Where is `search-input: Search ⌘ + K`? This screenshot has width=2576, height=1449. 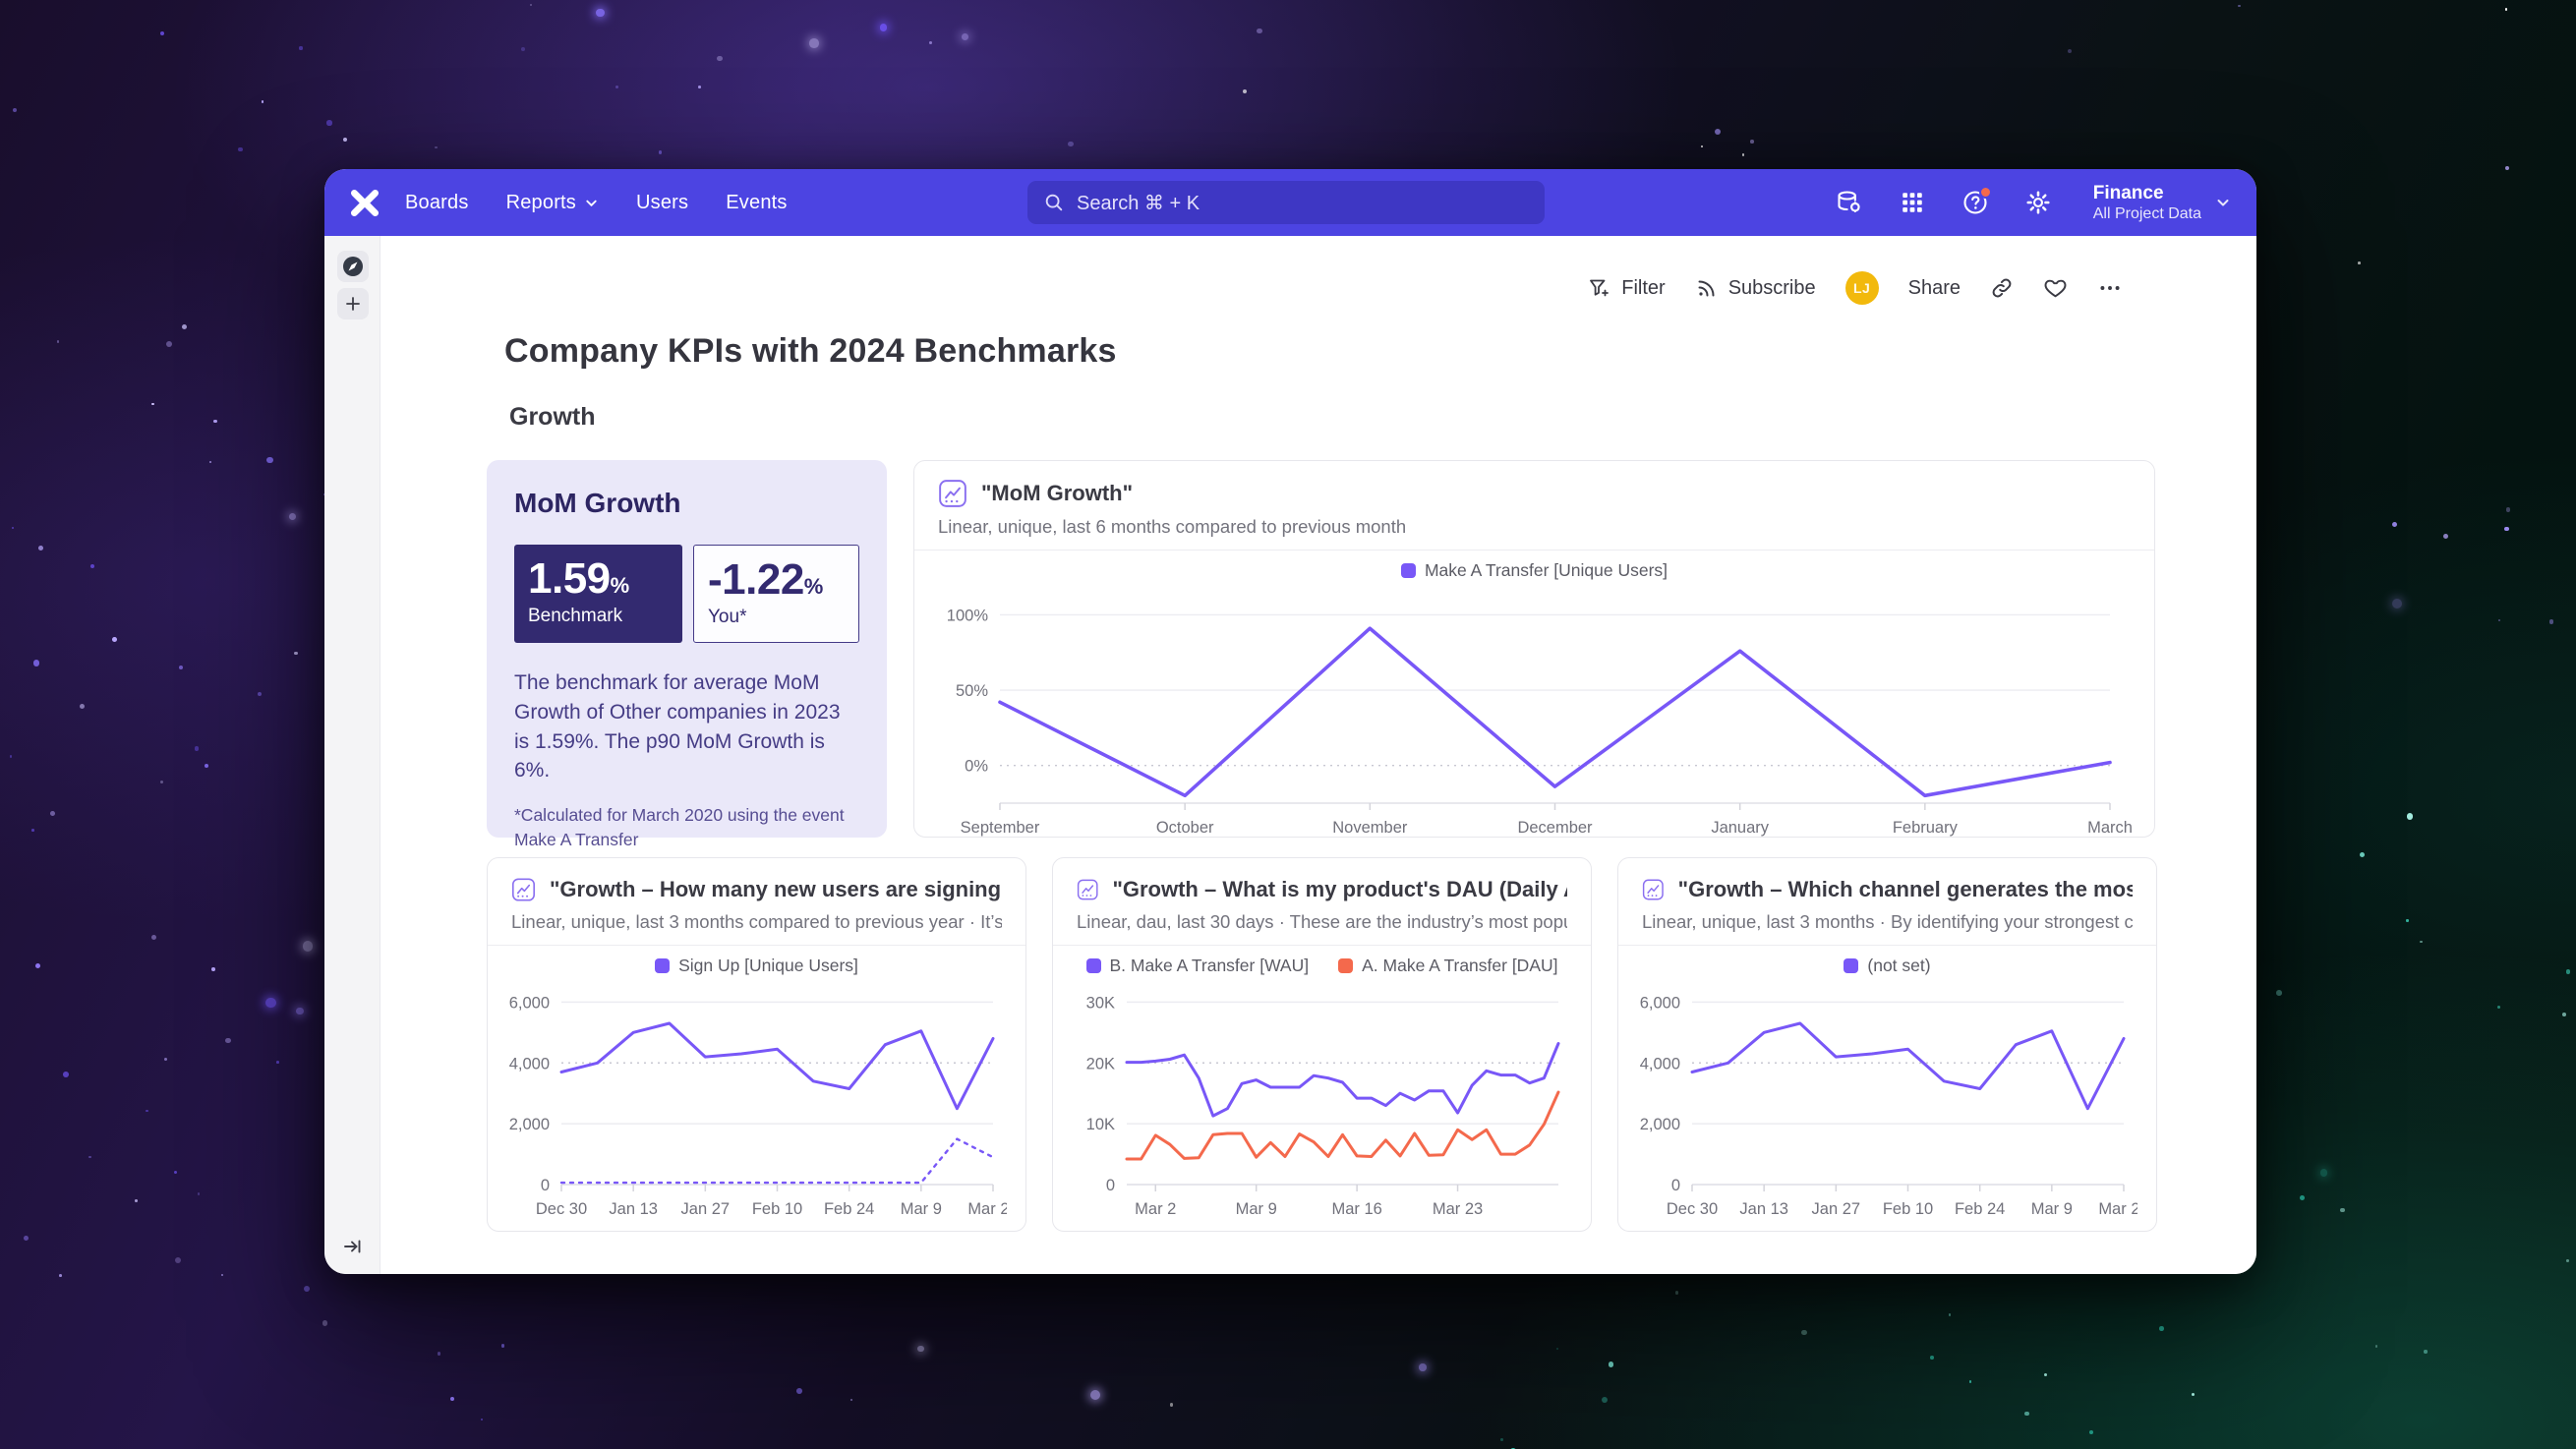
search-input: Search ⌘ + K is located at coordinates (1286, 203).